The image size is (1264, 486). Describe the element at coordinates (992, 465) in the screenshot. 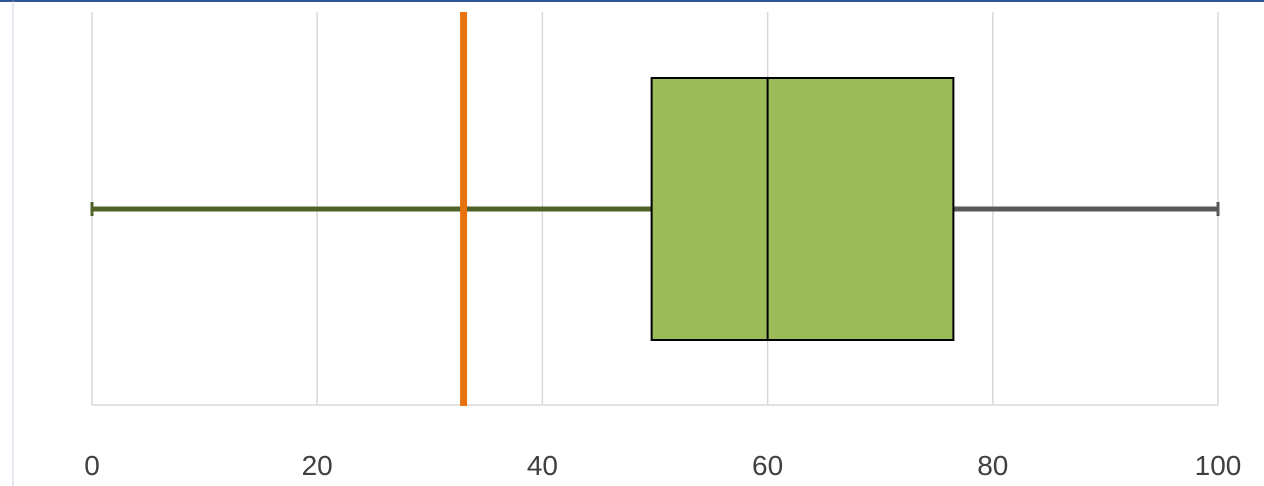

I see `x-tick-label: 80` at that location.